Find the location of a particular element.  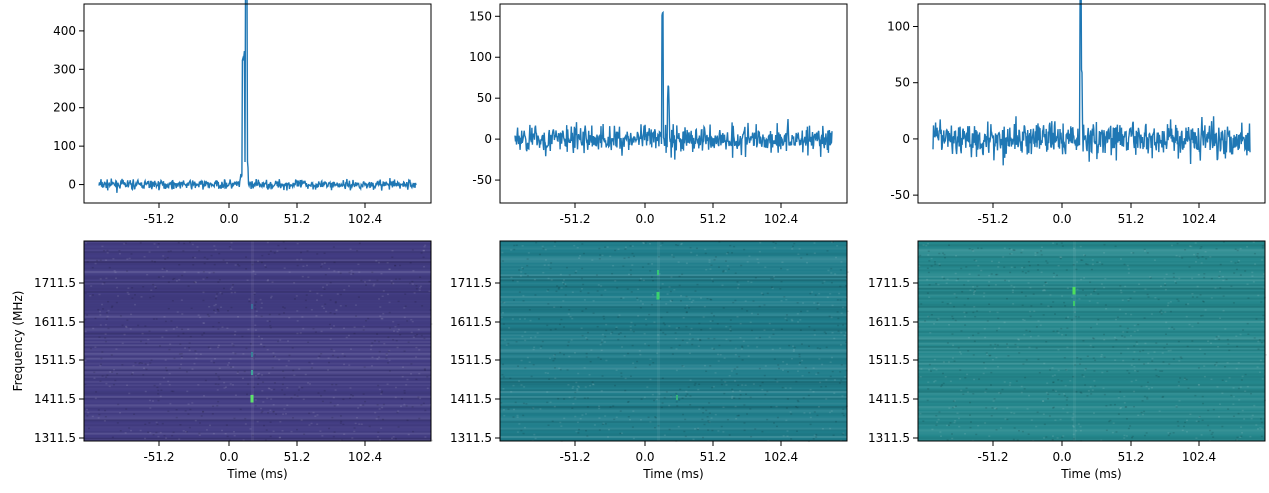

heatmap-background is located at coordinates (257, 341).